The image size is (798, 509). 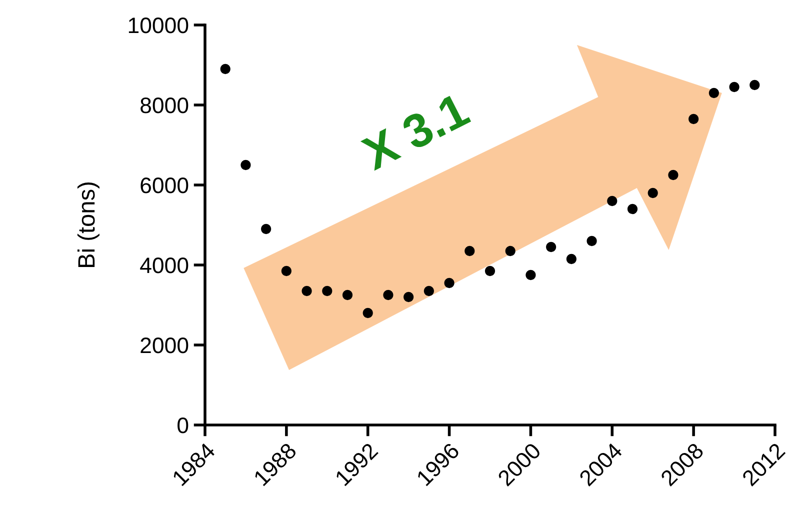 I want to click on y-tick-label: 4000, so click(x=164, y=266).